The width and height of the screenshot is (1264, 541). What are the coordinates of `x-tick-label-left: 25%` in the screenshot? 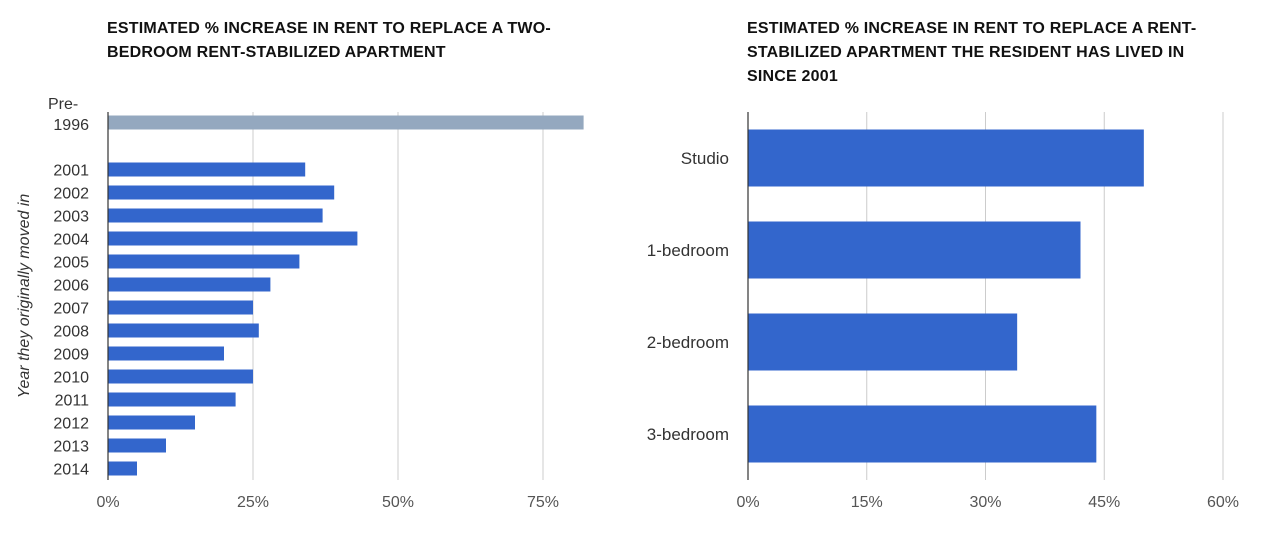 It's located at (253, 502).